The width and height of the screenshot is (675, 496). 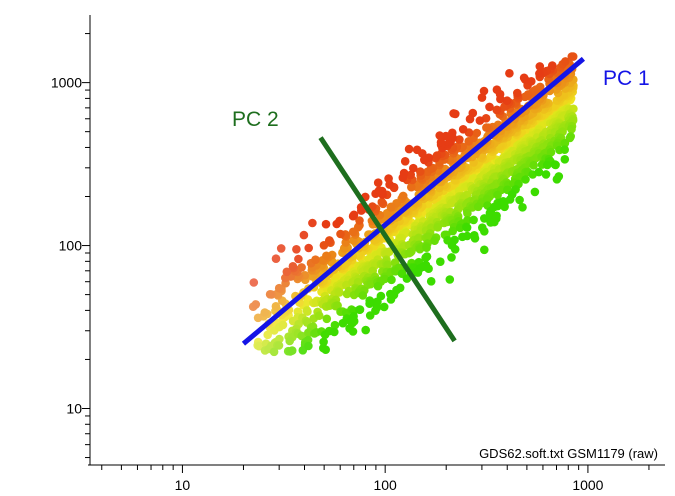 I want to click on pc2-label: PC 2, so click(x=255, y=119).